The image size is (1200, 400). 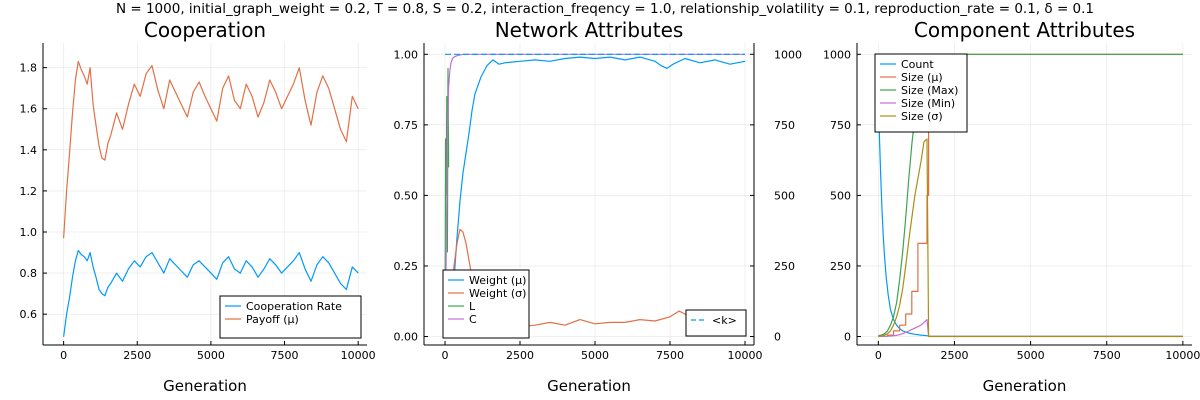 What do you see at coordinates (29, 68) in the screenshot?
I see `y-tick-label: 1.8` at bounding box center [29, 68].